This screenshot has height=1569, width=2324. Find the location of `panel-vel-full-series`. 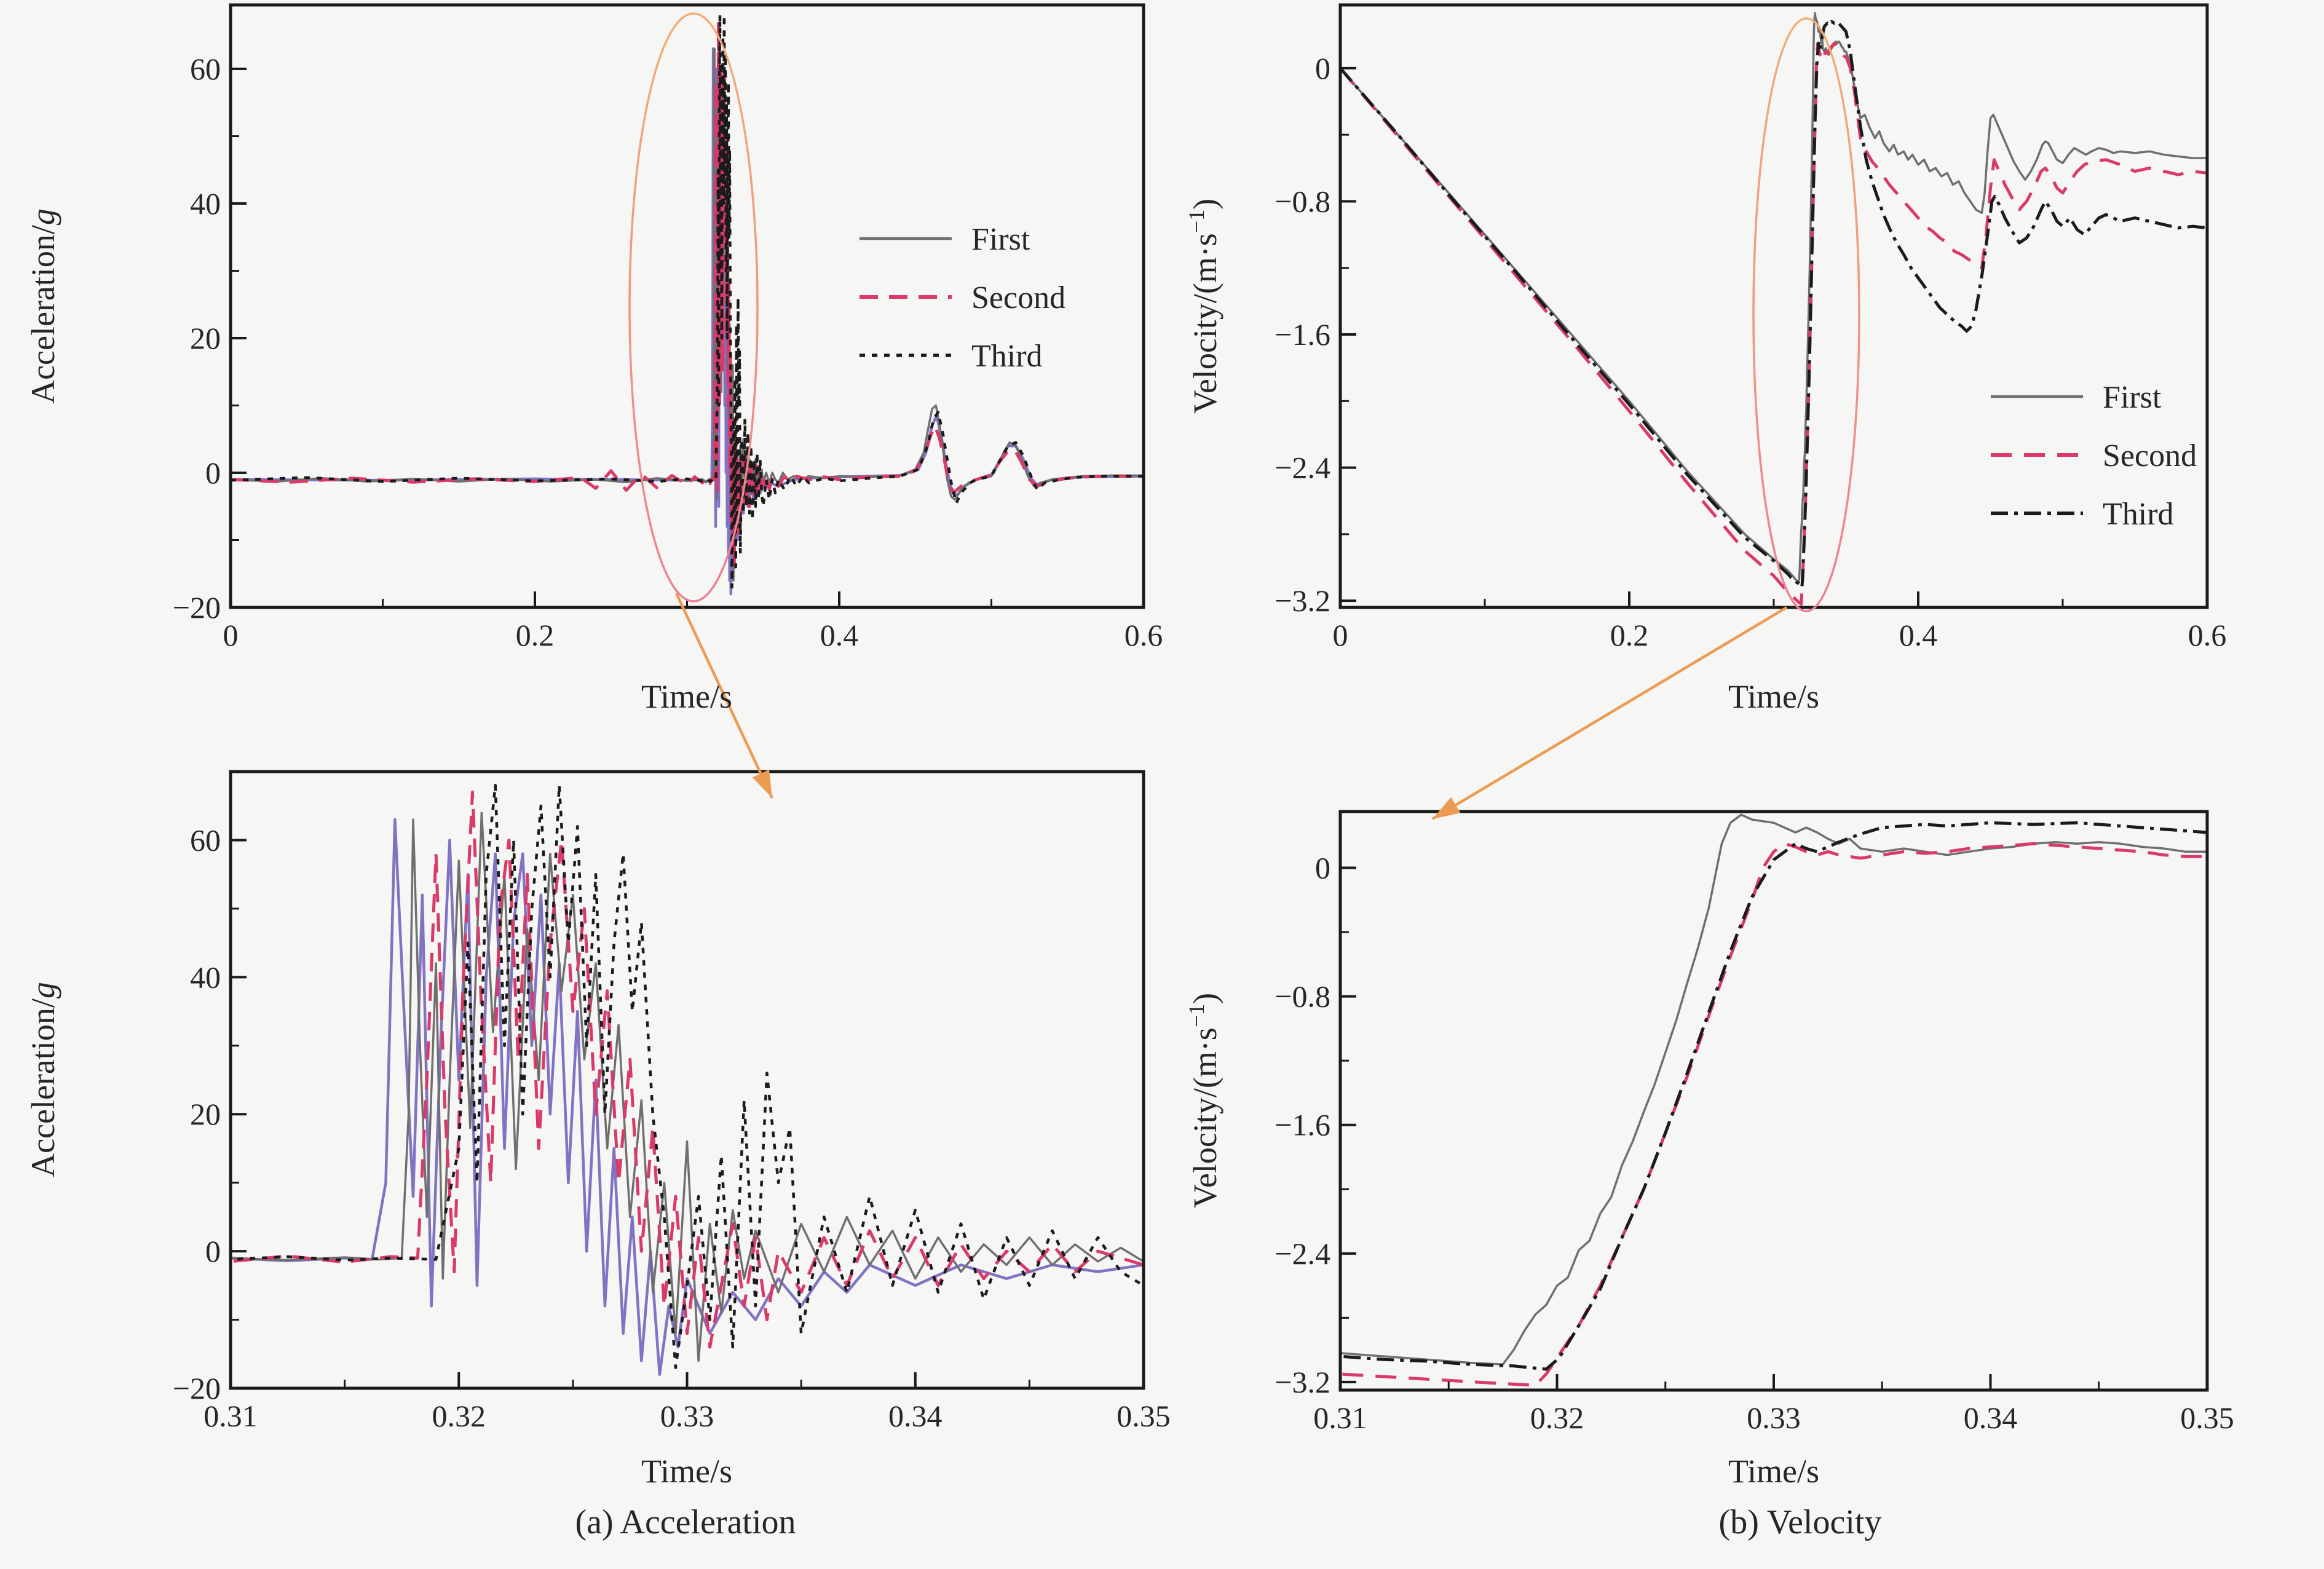

panel-vel-full-series is located at coordinates (1773, 309).